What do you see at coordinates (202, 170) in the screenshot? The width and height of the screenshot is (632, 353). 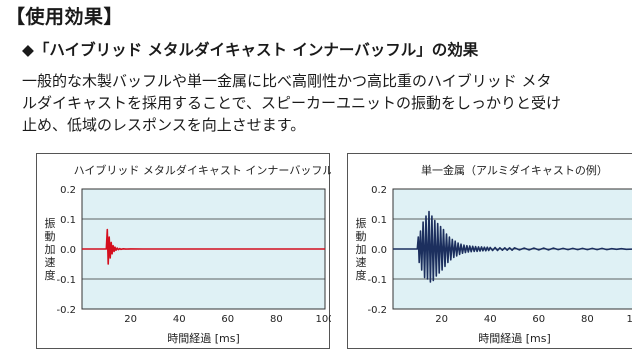 I see `chart-title: ハイブリッド メタルダイキャスト インナーバッフル` at bounding box center [202, 170].